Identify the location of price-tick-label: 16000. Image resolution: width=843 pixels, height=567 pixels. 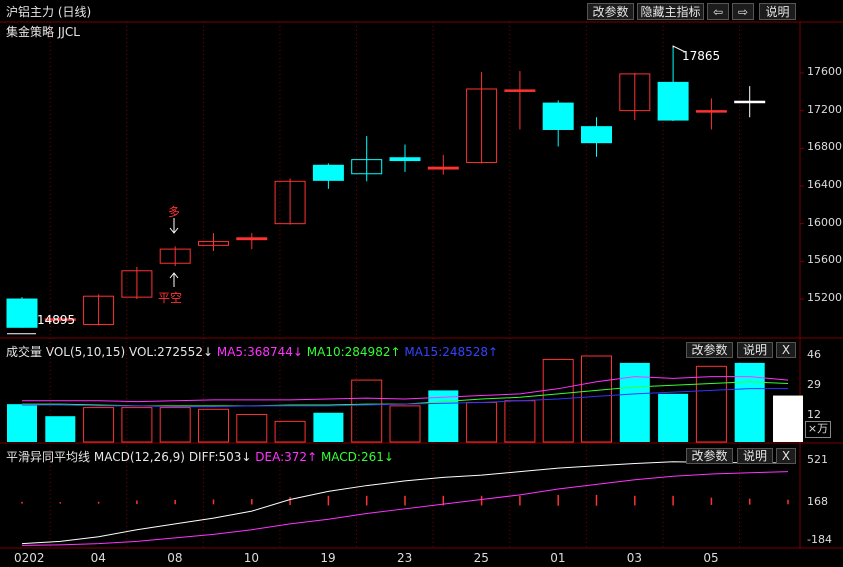
(824, 222).